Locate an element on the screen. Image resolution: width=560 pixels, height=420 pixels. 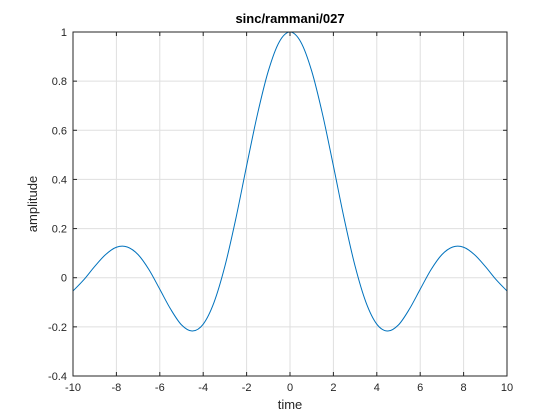
x-axis-label: time is located at coordinates (290, 404).